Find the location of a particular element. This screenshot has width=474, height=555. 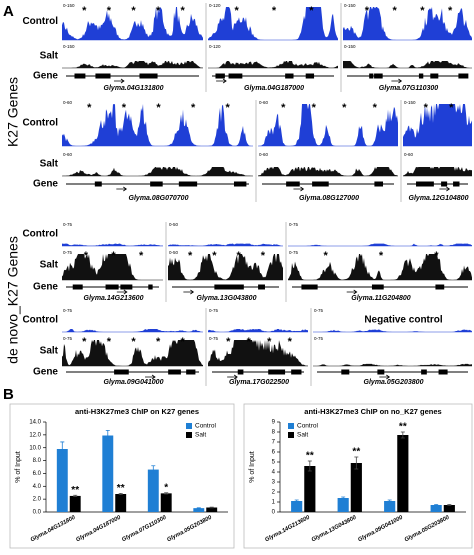

legend-label: Salt is located at coordinates (302, 435).